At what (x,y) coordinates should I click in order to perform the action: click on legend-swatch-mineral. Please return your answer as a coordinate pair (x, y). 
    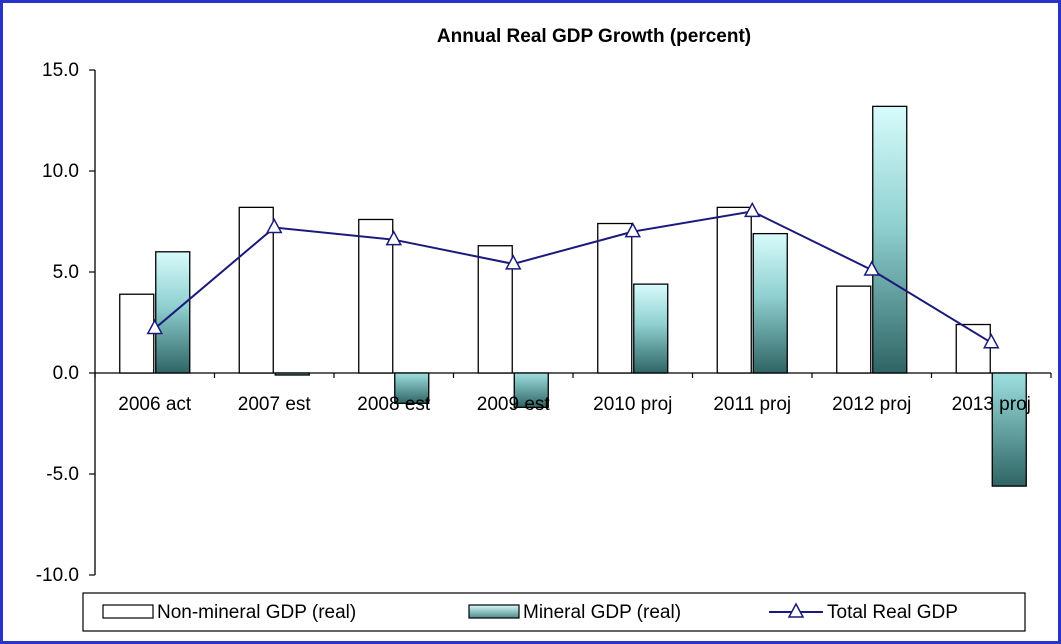
    Looking at the image, I should click on (494, 611).